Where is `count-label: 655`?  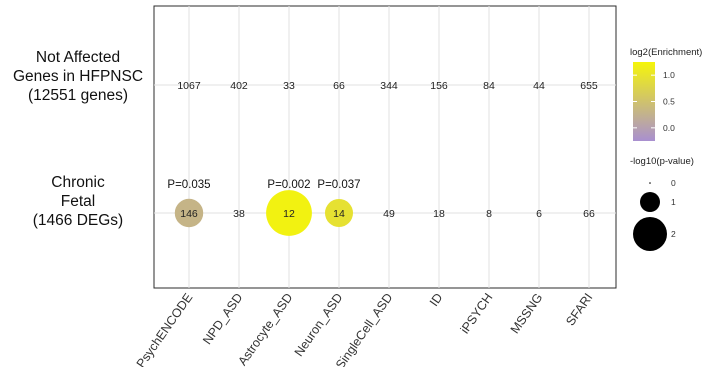 count-label: 655 is located at coordinates (589, 86).